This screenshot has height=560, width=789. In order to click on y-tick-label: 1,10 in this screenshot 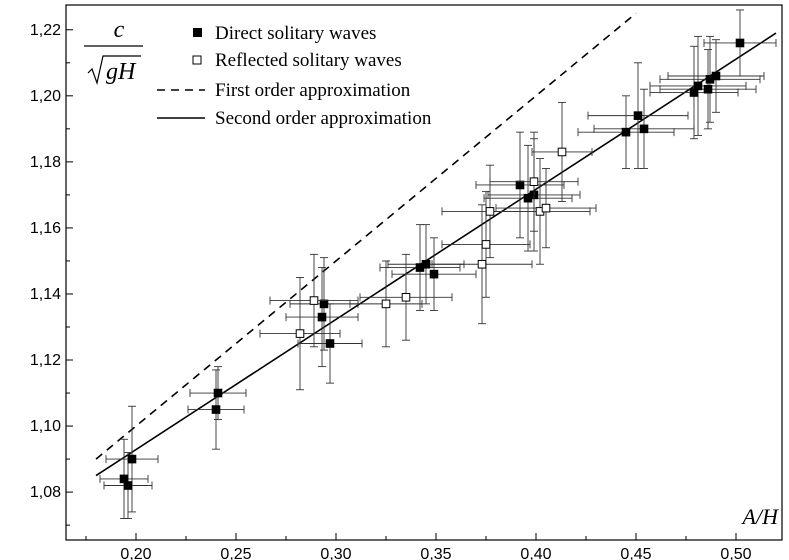, I will do `click(45, 426)`.